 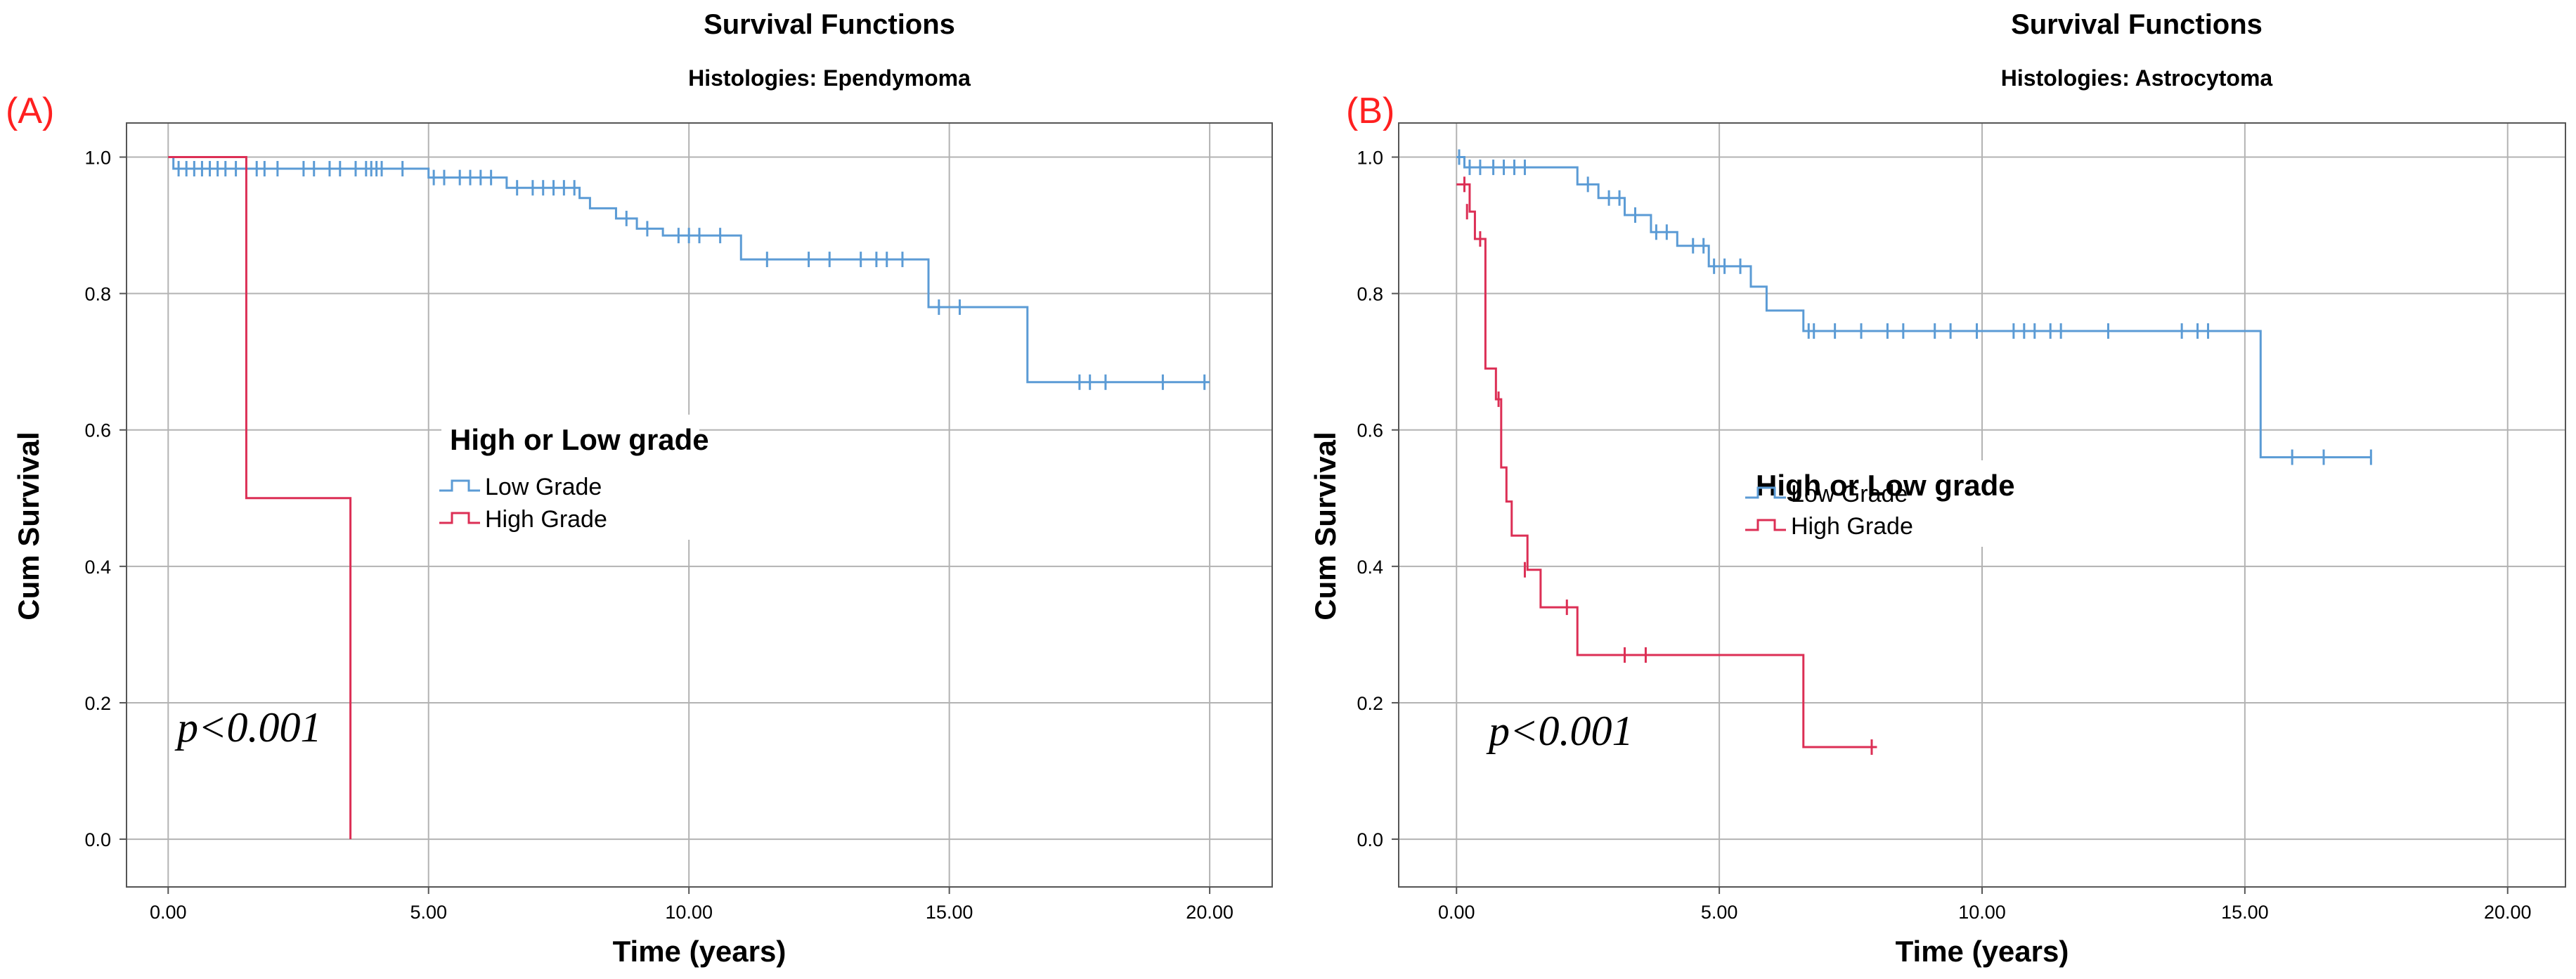 What do you see at coordinates (2137, 78) in the screenshot?
I see `chart-subtitle: Histologies: Astrocytoma` at bounding box center [2137, 78].